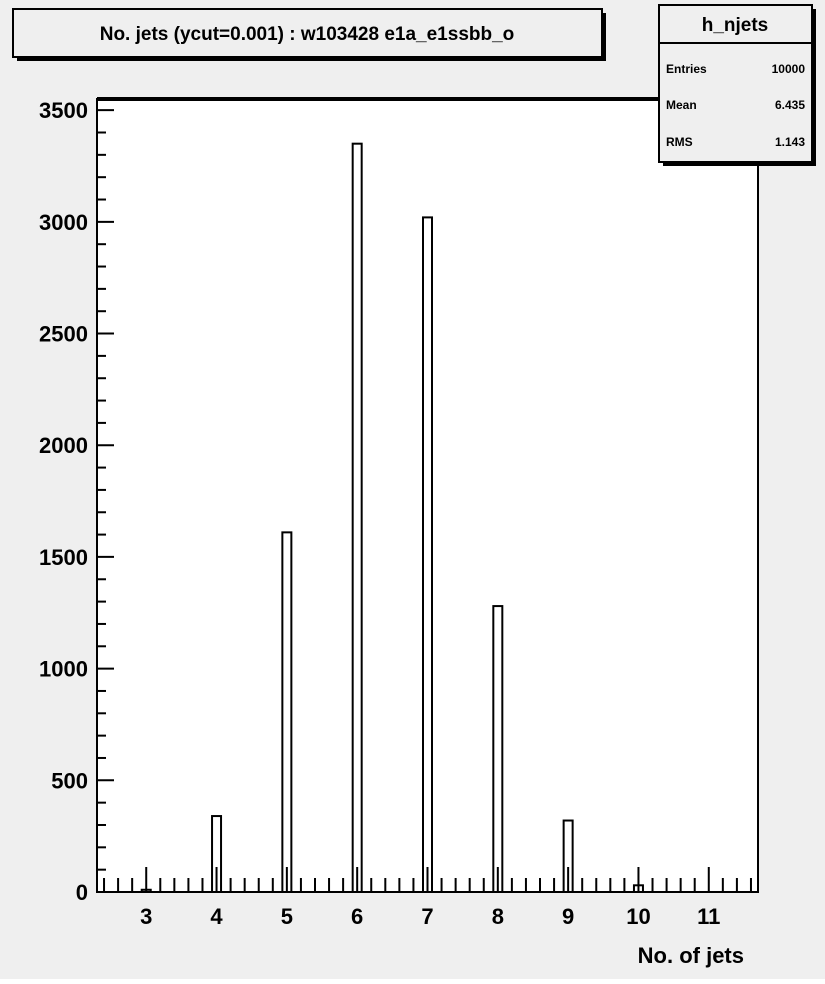 Image resolution: width=825 pixels, height=984 pixels. I want to click on y-tick-label-1000: 1000, so click(63, 669).